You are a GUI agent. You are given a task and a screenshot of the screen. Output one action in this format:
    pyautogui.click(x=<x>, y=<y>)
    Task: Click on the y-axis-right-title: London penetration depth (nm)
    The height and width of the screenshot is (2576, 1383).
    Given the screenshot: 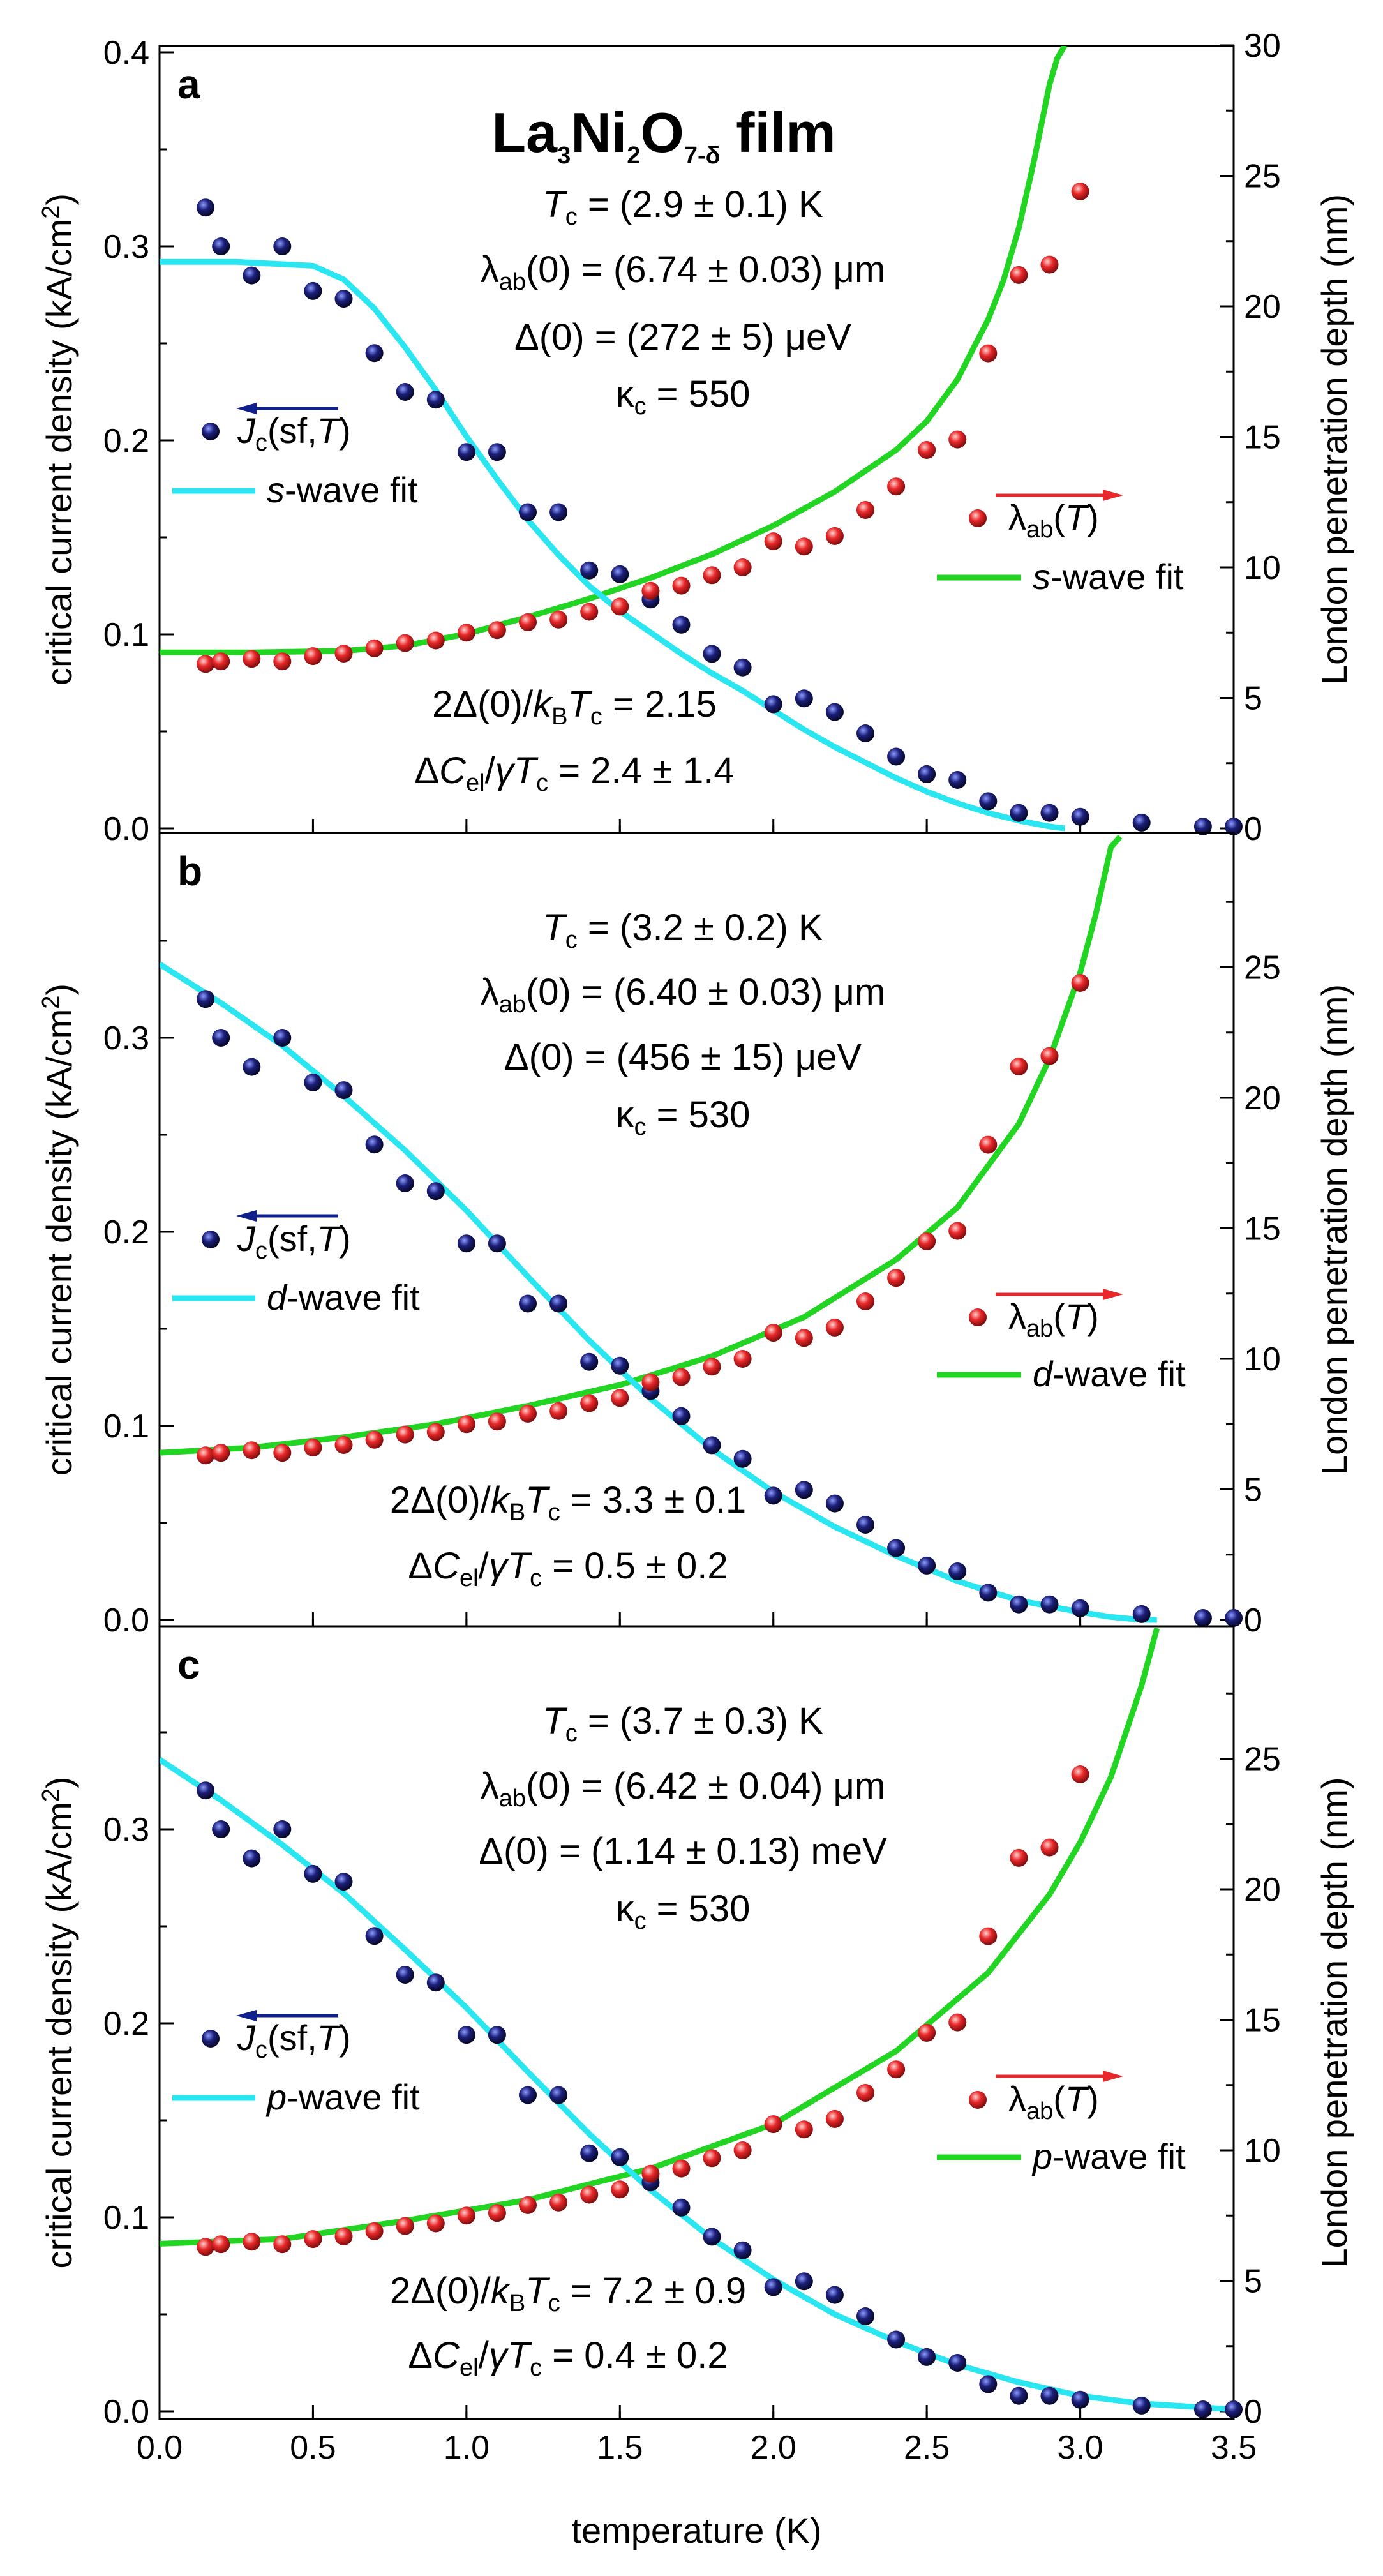 What is the action you would take?
    pyautogui.click(x=1334, y=1229)
    